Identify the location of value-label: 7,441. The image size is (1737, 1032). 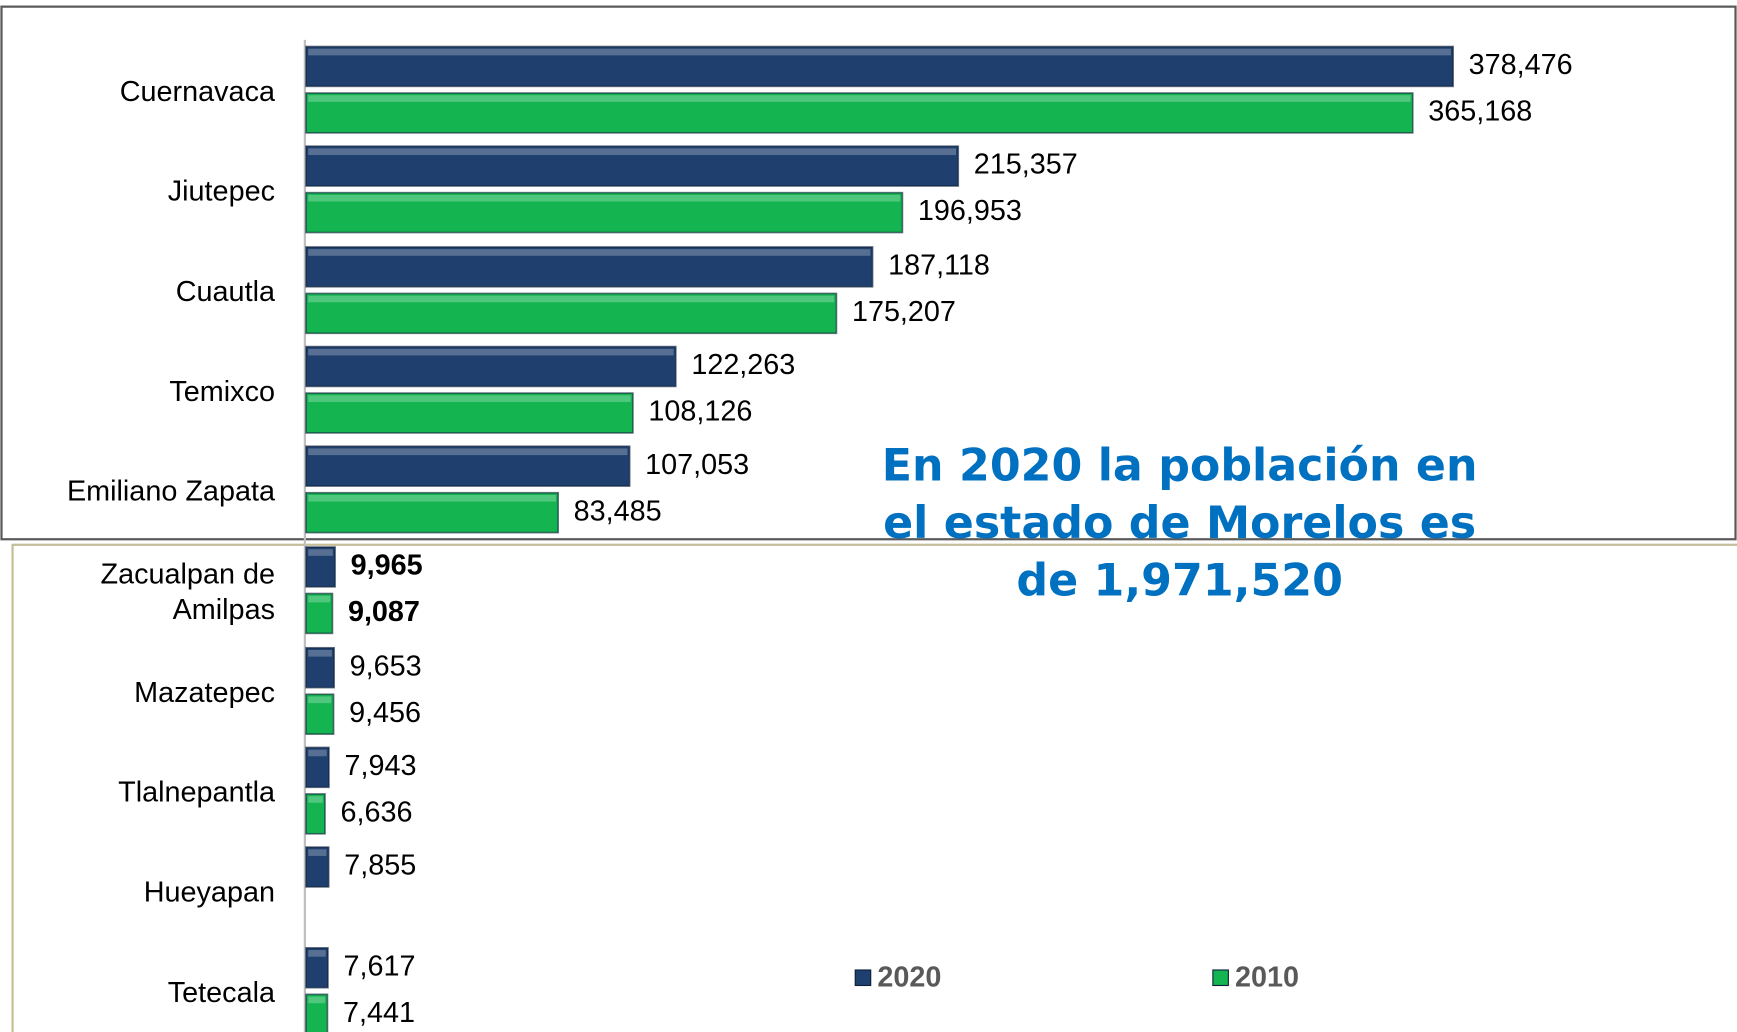
(379, 1013).